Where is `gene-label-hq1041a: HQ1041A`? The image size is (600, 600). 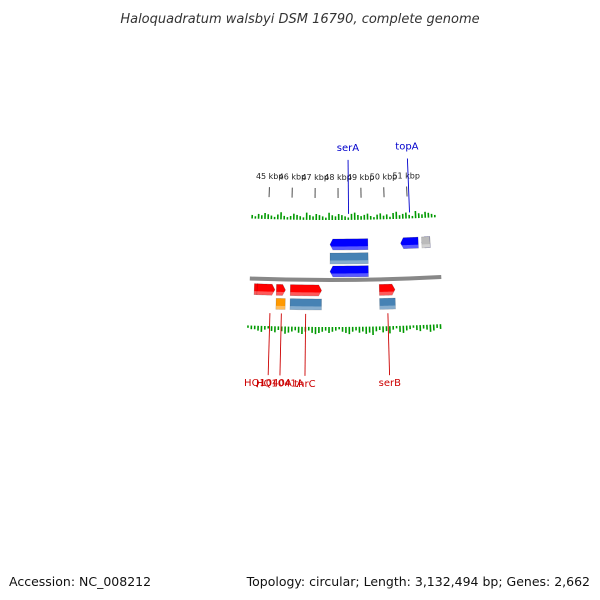
gene-label-hq1041a: HQ1041A is located at coordinates (280, 383).